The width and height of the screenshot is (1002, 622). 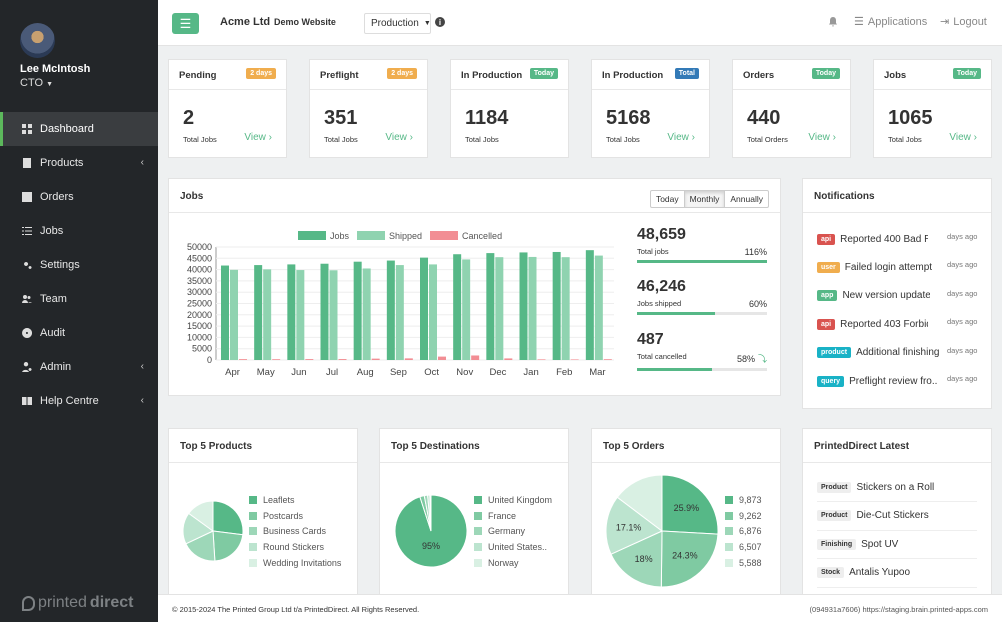 I want to click on pie-legend-item: France, so click(x=513, y=516).